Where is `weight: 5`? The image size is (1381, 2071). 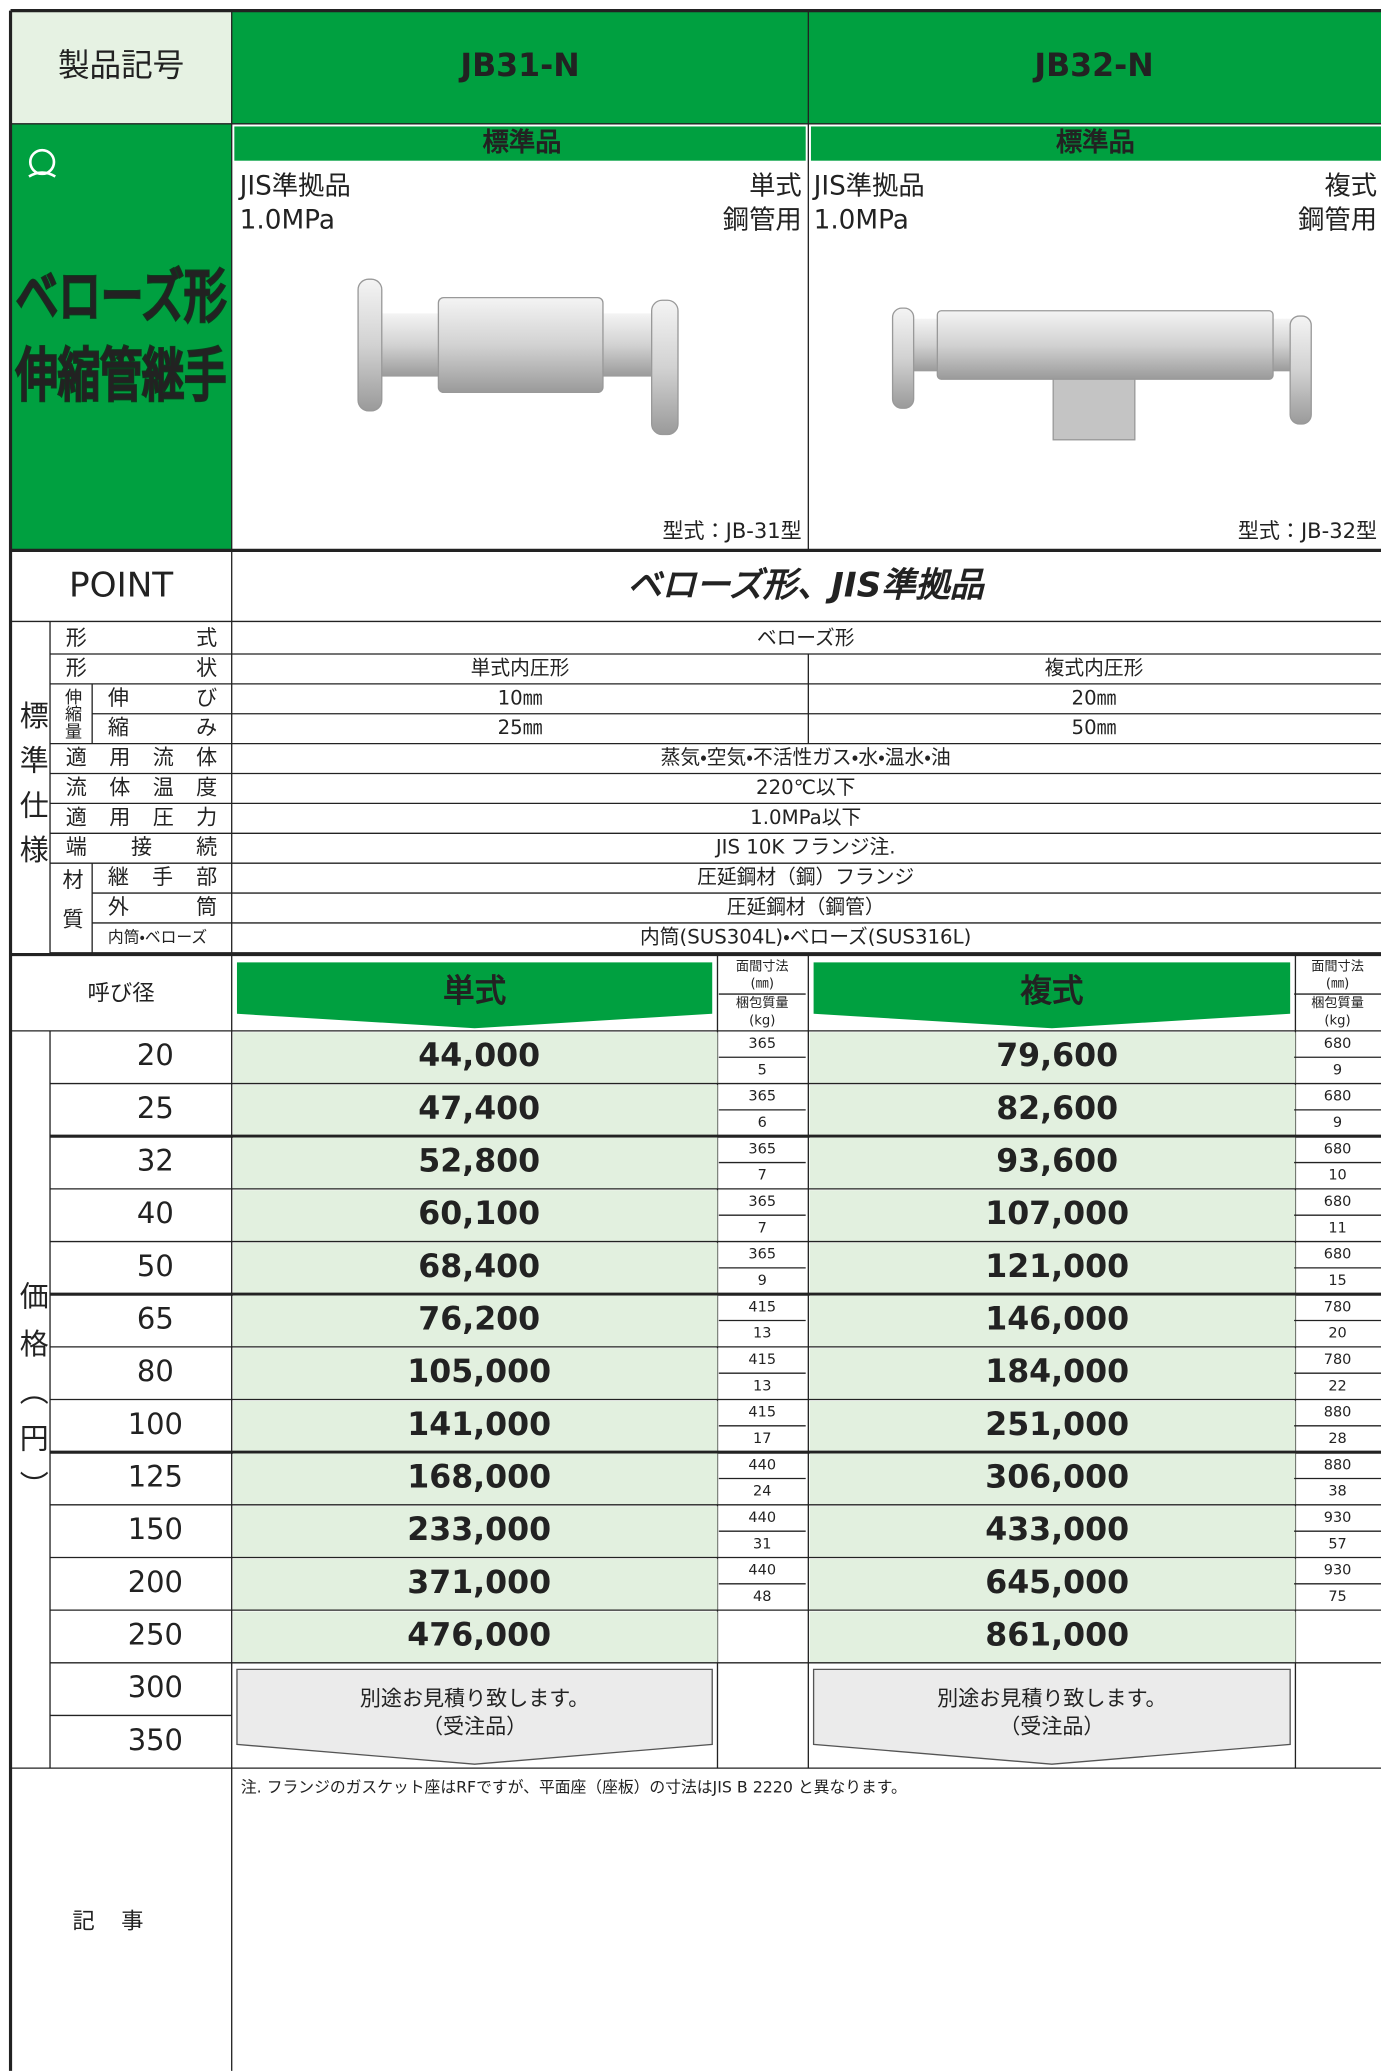
weight: 5 is located at coordinates (762, 1070).